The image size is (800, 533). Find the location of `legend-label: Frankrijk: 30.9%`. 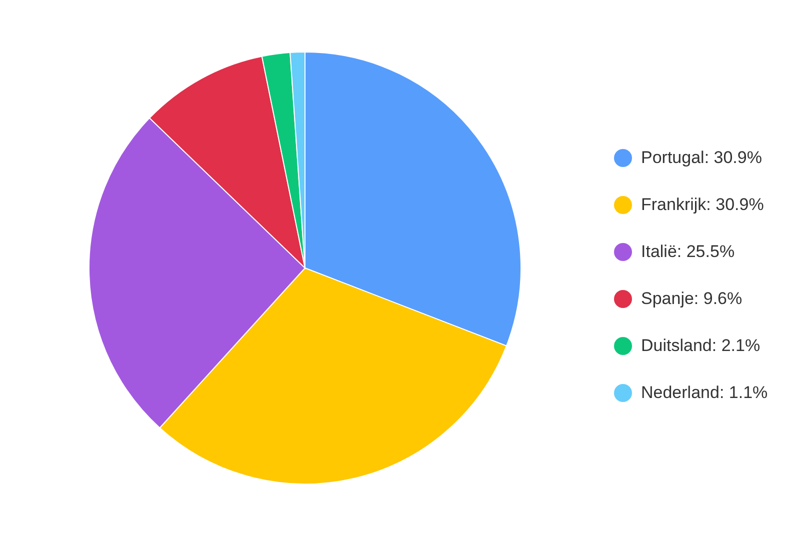

legend-label: Frankrijk: 30.9% is located at coordinates (702, 205).